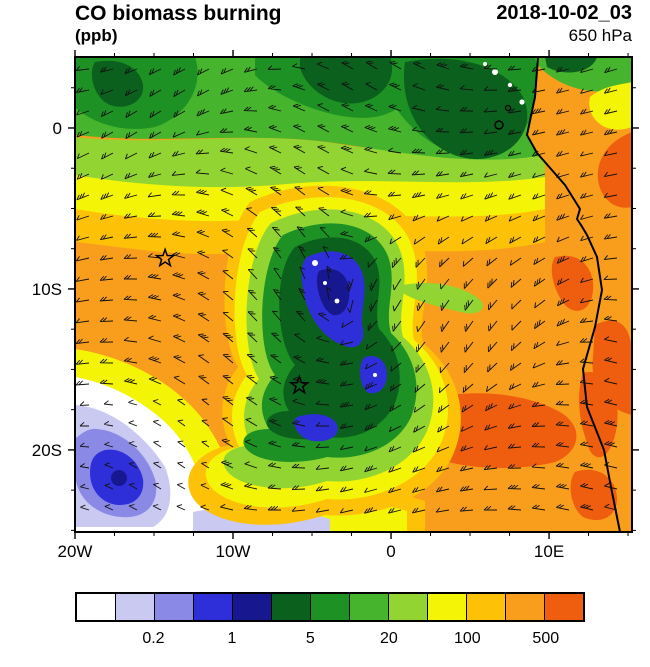  Describe the element at coordinates (572, 283) in the screenshot. I see `field-red-coastal` at that location.